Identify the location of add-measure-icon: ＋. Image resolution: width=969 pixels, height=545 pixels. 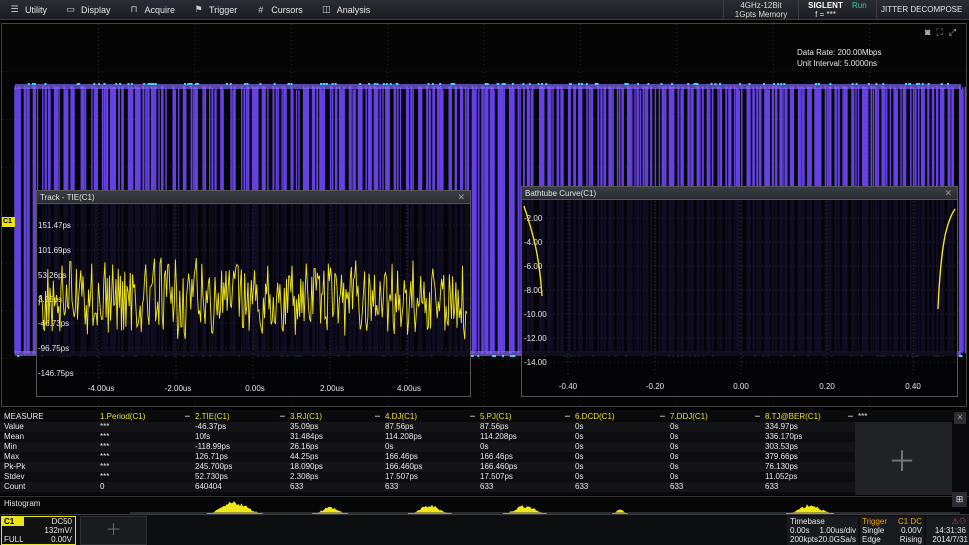
(902, 461).